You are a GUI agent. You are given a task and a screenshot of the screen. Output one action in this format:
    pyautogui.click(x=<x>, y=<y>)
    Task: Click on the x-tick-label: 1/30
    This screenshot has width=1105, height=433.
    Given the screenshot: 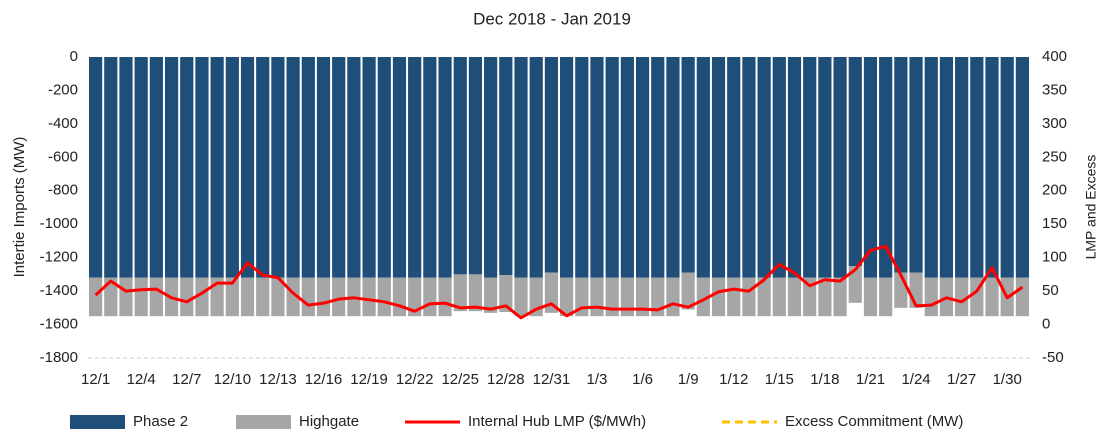 What is the action you would take?
    pyautogui.click(x=1007, y=379)
    